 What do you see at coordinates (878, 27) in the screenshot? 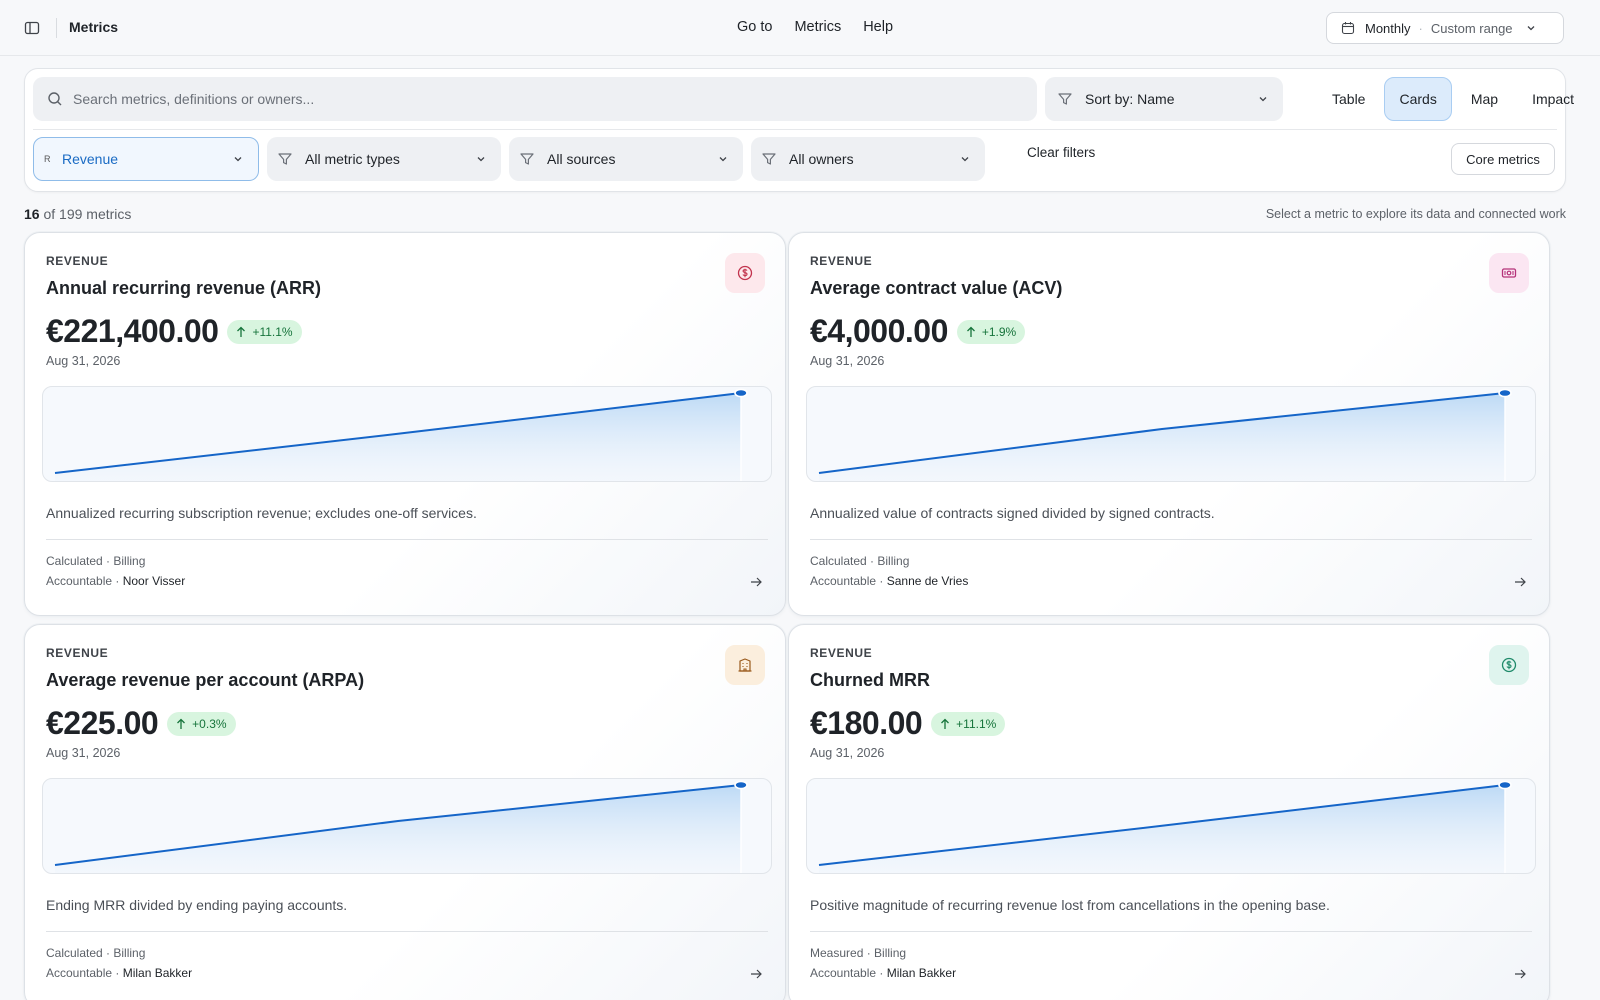
I see `nav-help: Help` at bounding box center [878, 27].